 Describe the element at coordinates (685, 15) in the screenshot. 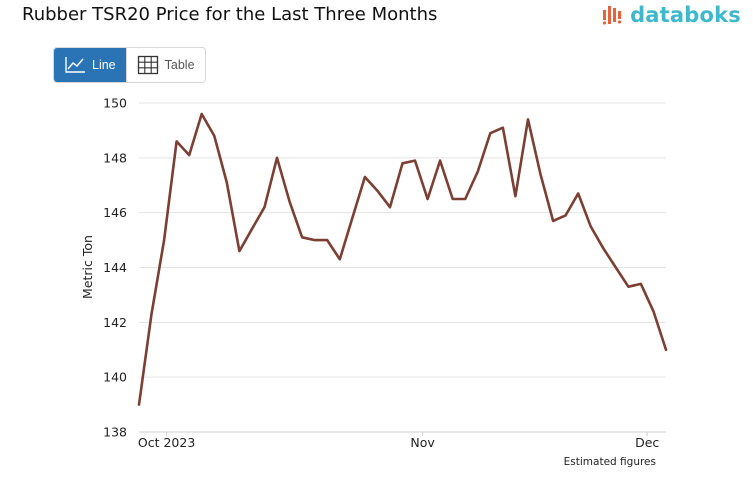

I see `brand-name: databoks` at that location.